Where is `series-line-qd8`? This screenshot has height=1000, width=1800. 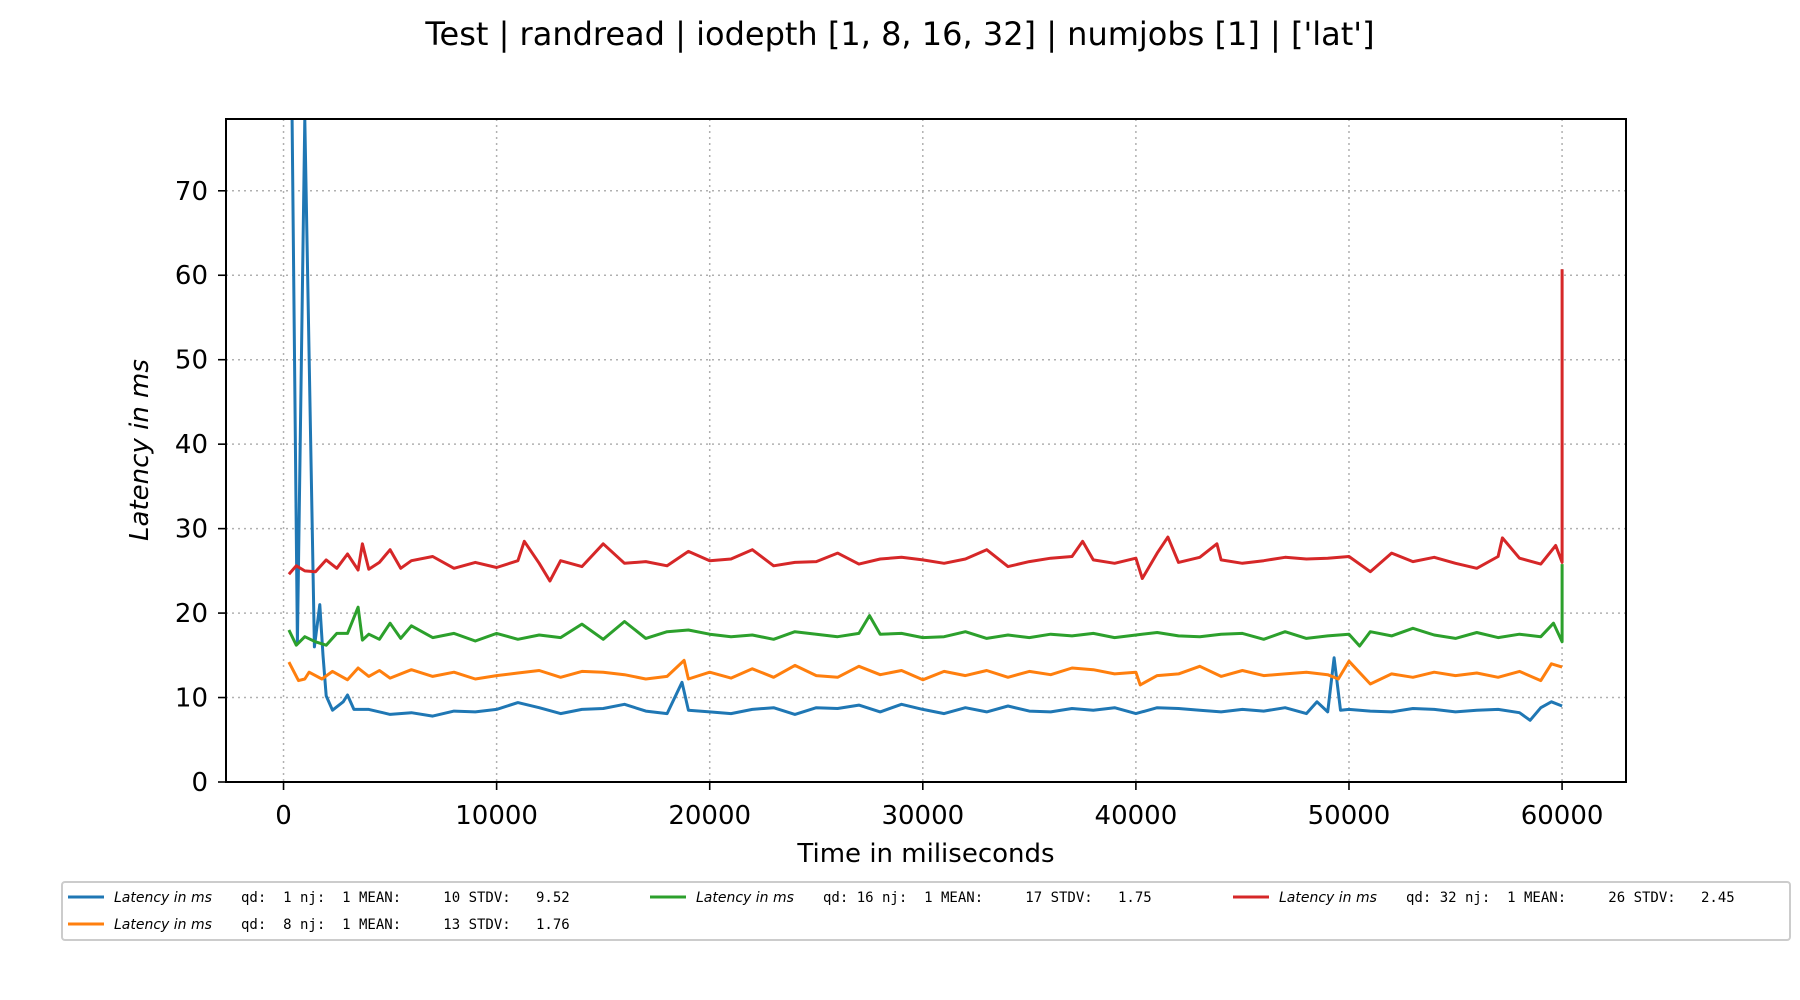 series-line-qd8 is located at coordinates (925, 672).